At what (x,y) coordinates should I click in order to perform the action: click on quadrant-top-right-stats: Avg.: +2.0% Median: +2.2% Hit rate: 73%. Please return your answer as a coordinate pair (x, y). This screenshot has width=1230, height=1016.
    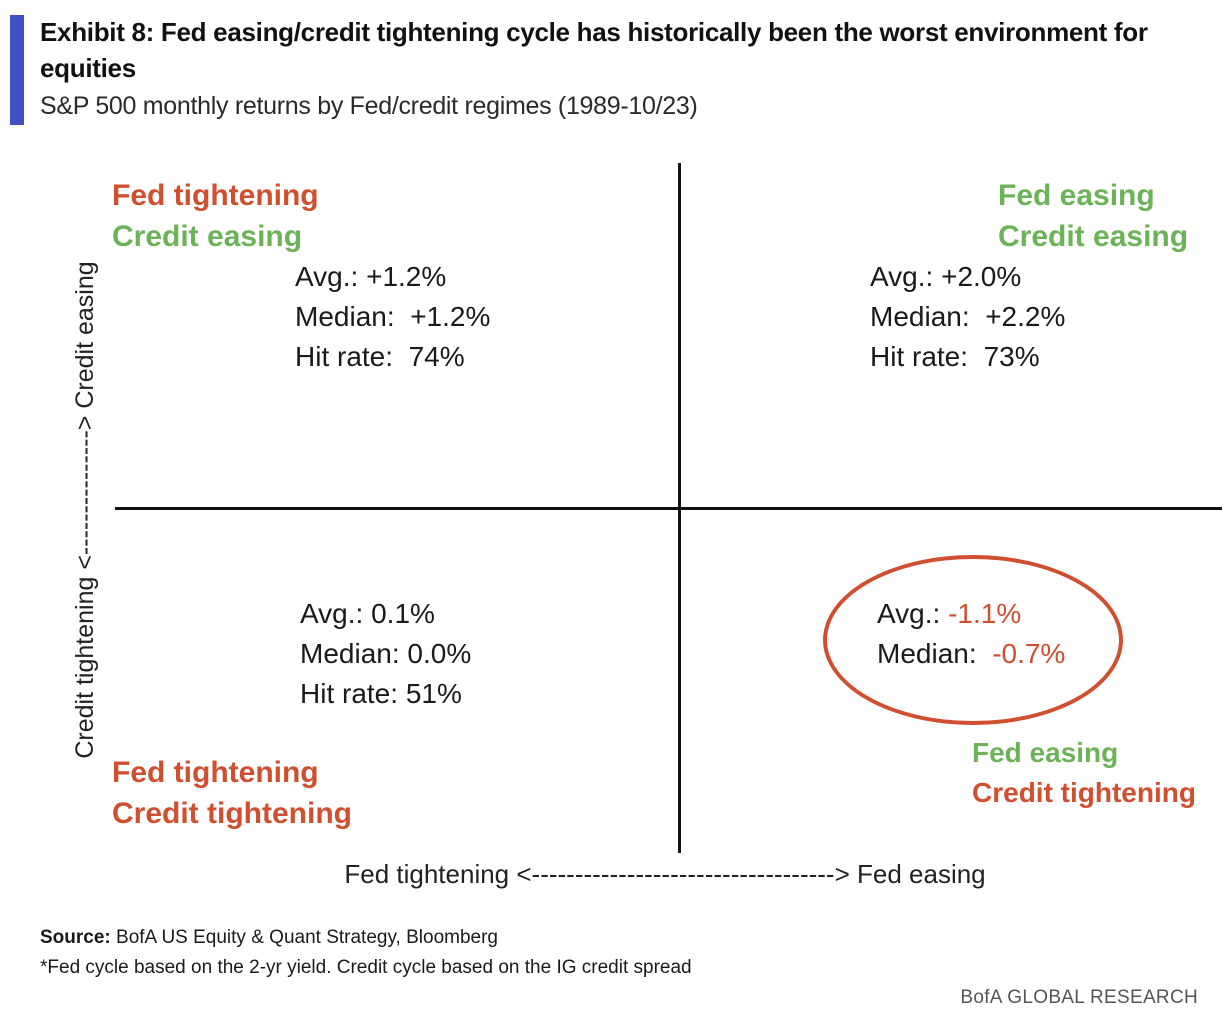
    Looking at the image, I should click on (967, 317).